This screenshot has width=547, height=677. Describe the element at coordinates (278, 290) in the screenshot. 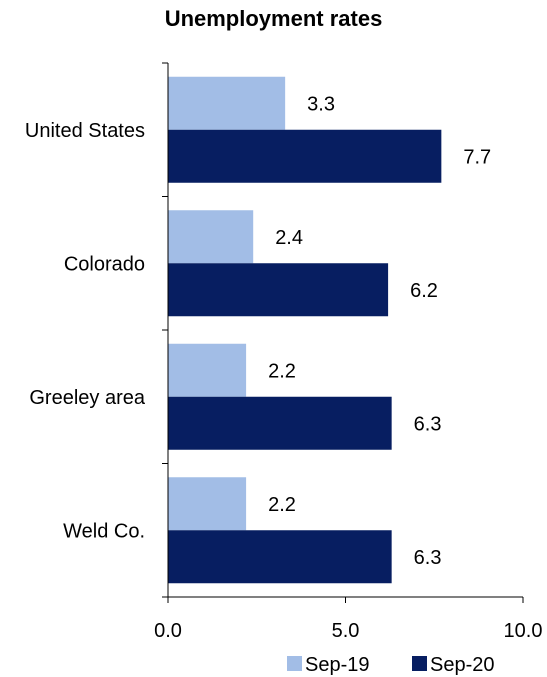

I see `bar-sep-20-colorado` at that location.